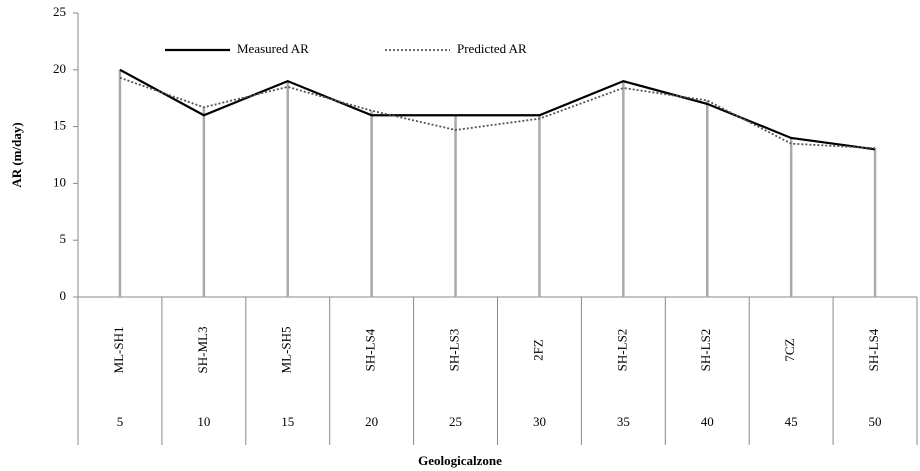  Describe the element at coordinates (273, 48) in the screenshot. I see `legend-label: Measured AR` at that location.